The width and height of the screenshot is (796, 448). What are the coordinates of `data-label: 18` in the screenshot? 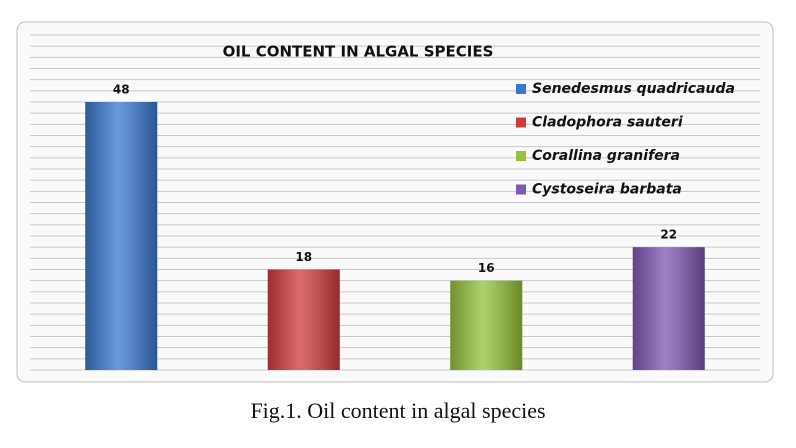 It's located at (303, 257).